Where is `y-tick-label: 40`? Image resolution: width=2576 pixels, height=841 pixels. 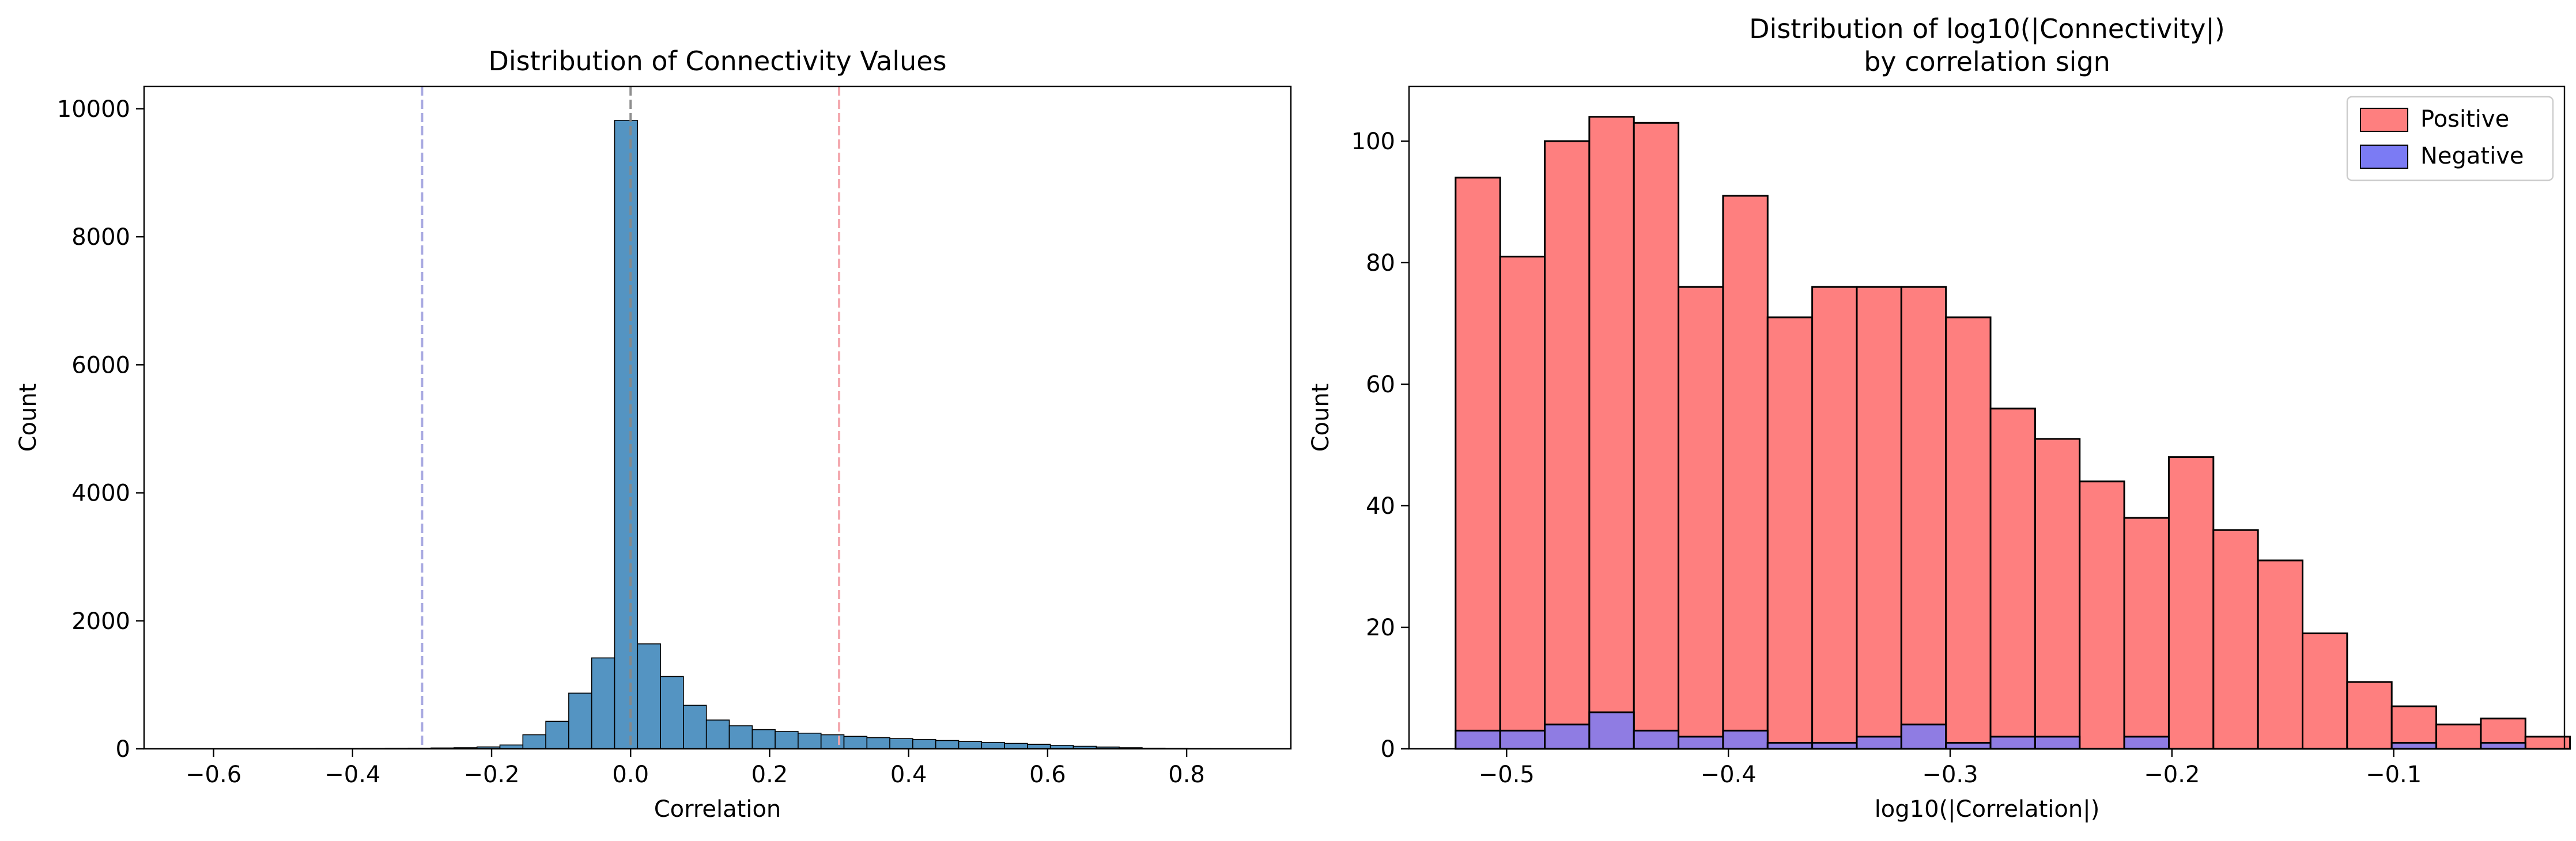 y-tick-label: 40 is located at coordinates (1380, 507).